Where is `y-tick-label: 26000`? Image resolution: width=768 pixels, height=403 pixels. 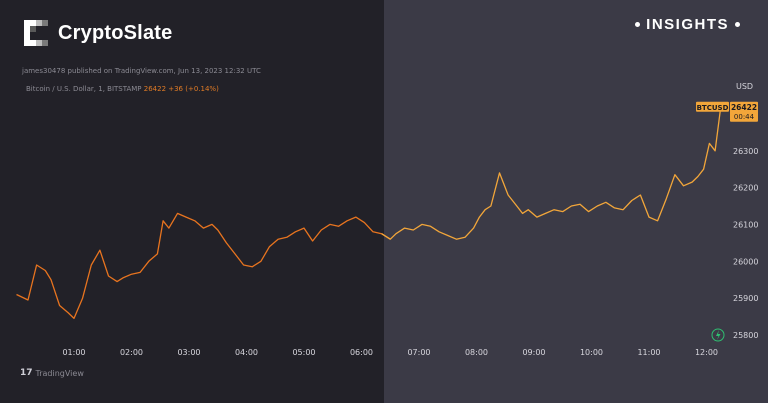
y-tick-label: 26000 is located at coordinates (745, 261).